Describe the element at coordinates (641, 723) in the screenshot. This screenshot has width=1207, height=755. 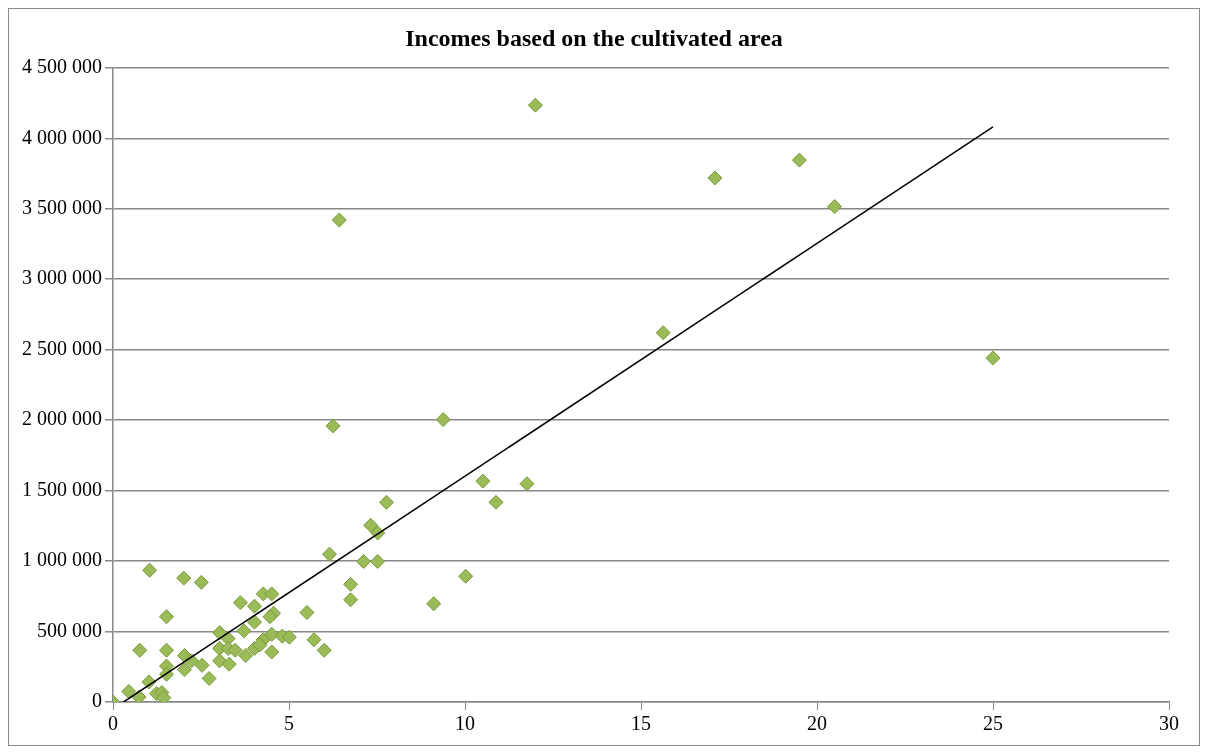
I see `x-tick-label: 15` at that location.